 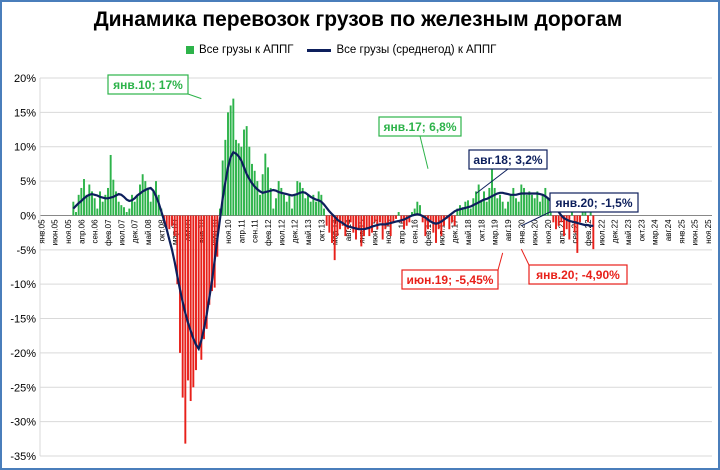 I want to click on x-tick-label: июл.07, so click(x=121, y=232).